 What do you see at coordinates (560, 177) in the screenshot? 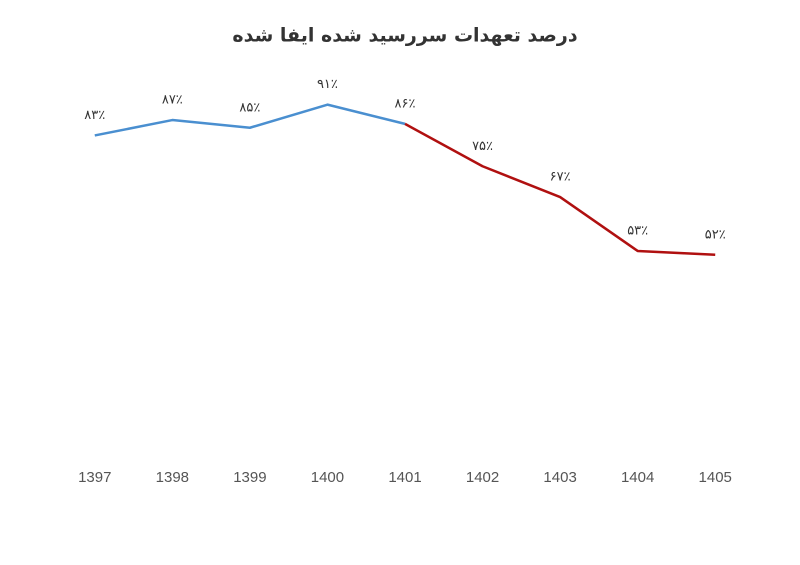
I see `data-label: ۶۷٪` at bounding box center [560, 177].